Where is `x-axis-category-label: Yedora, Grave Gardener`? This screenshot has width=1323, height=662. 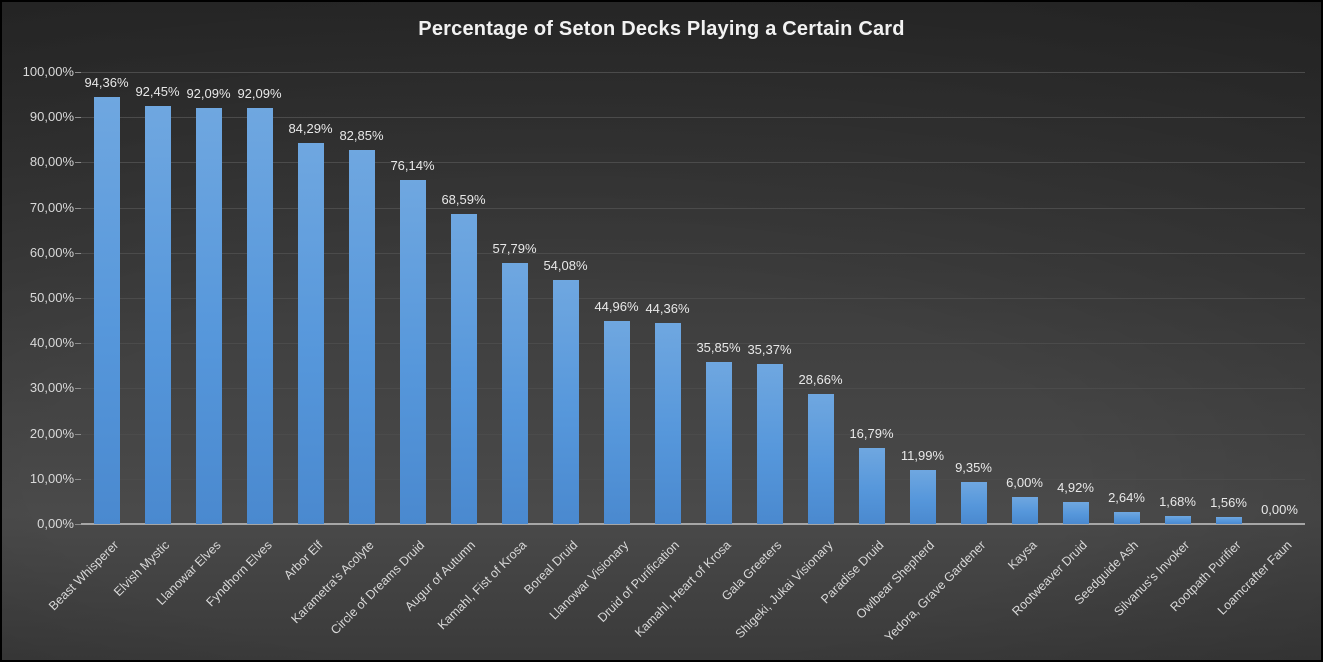
x-axis-category-label: Yedora, Grave Gardener is located at coordinates (935, 591).